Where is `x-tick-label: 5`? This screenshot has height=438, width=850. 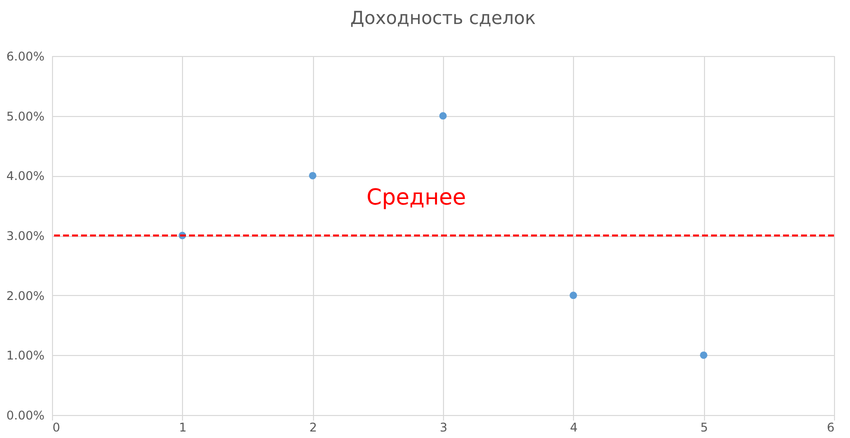 x-tick-label: 5 is located at coordinates (704, 427).